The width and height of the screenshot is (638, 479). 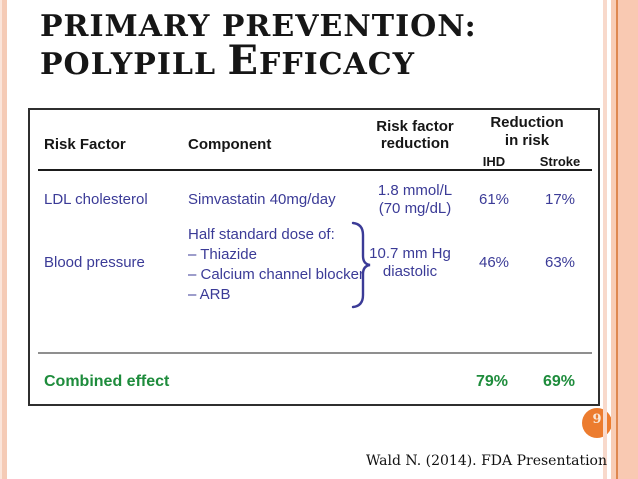 What do you see at coordinates (228, 60) in the screenshot?
I see `slide-title-line2: POLYPILL EFFICACY` at bounding box center [228, 60].